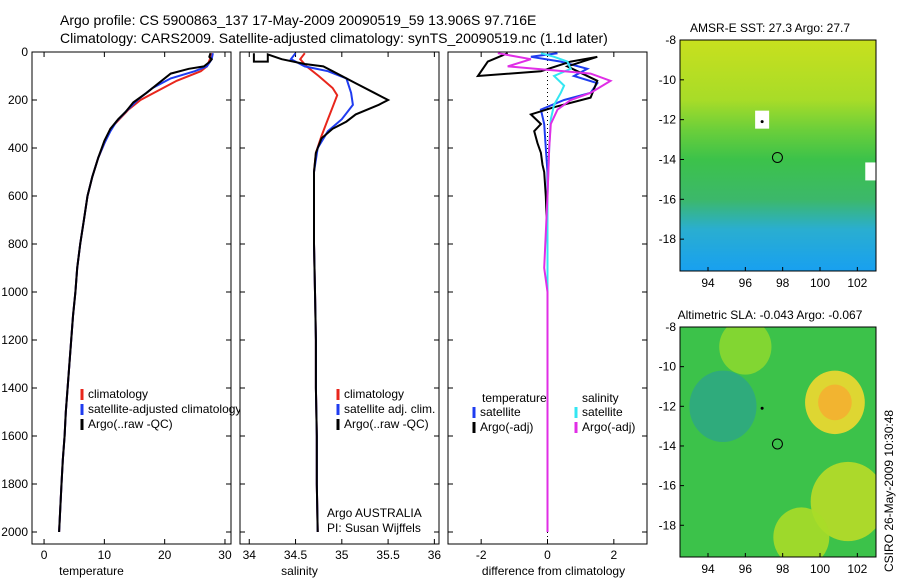  I want to click on x-tick-label: 36, so click(435, 555).